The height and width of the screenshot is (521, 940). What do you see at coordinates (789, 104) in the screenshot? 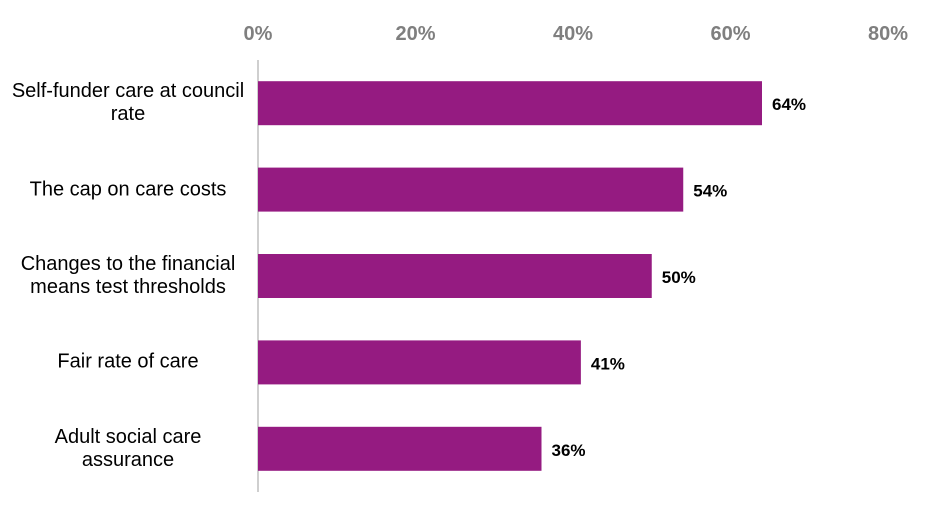
I see `value-label: 64%` at bounding box center [789, 104].